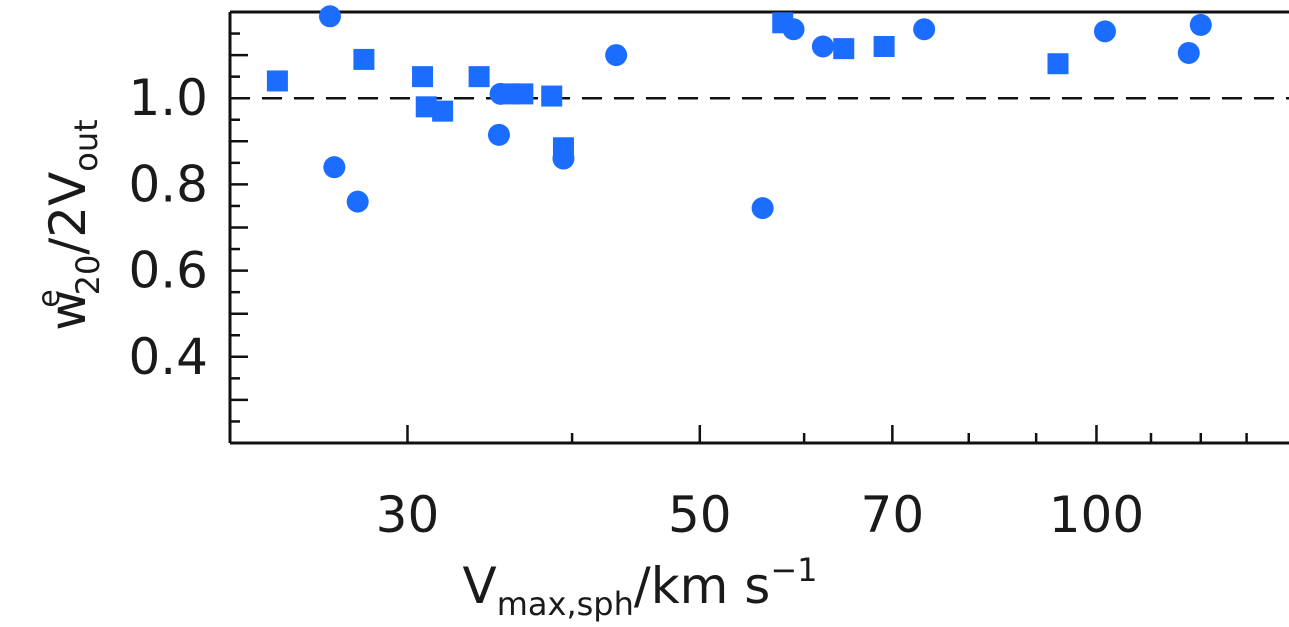  Describe the element at coordinates (188, 216) in the screenshot. I see `y-axis-ticks: 0.4 0.6 0.8 1.0` at that location.